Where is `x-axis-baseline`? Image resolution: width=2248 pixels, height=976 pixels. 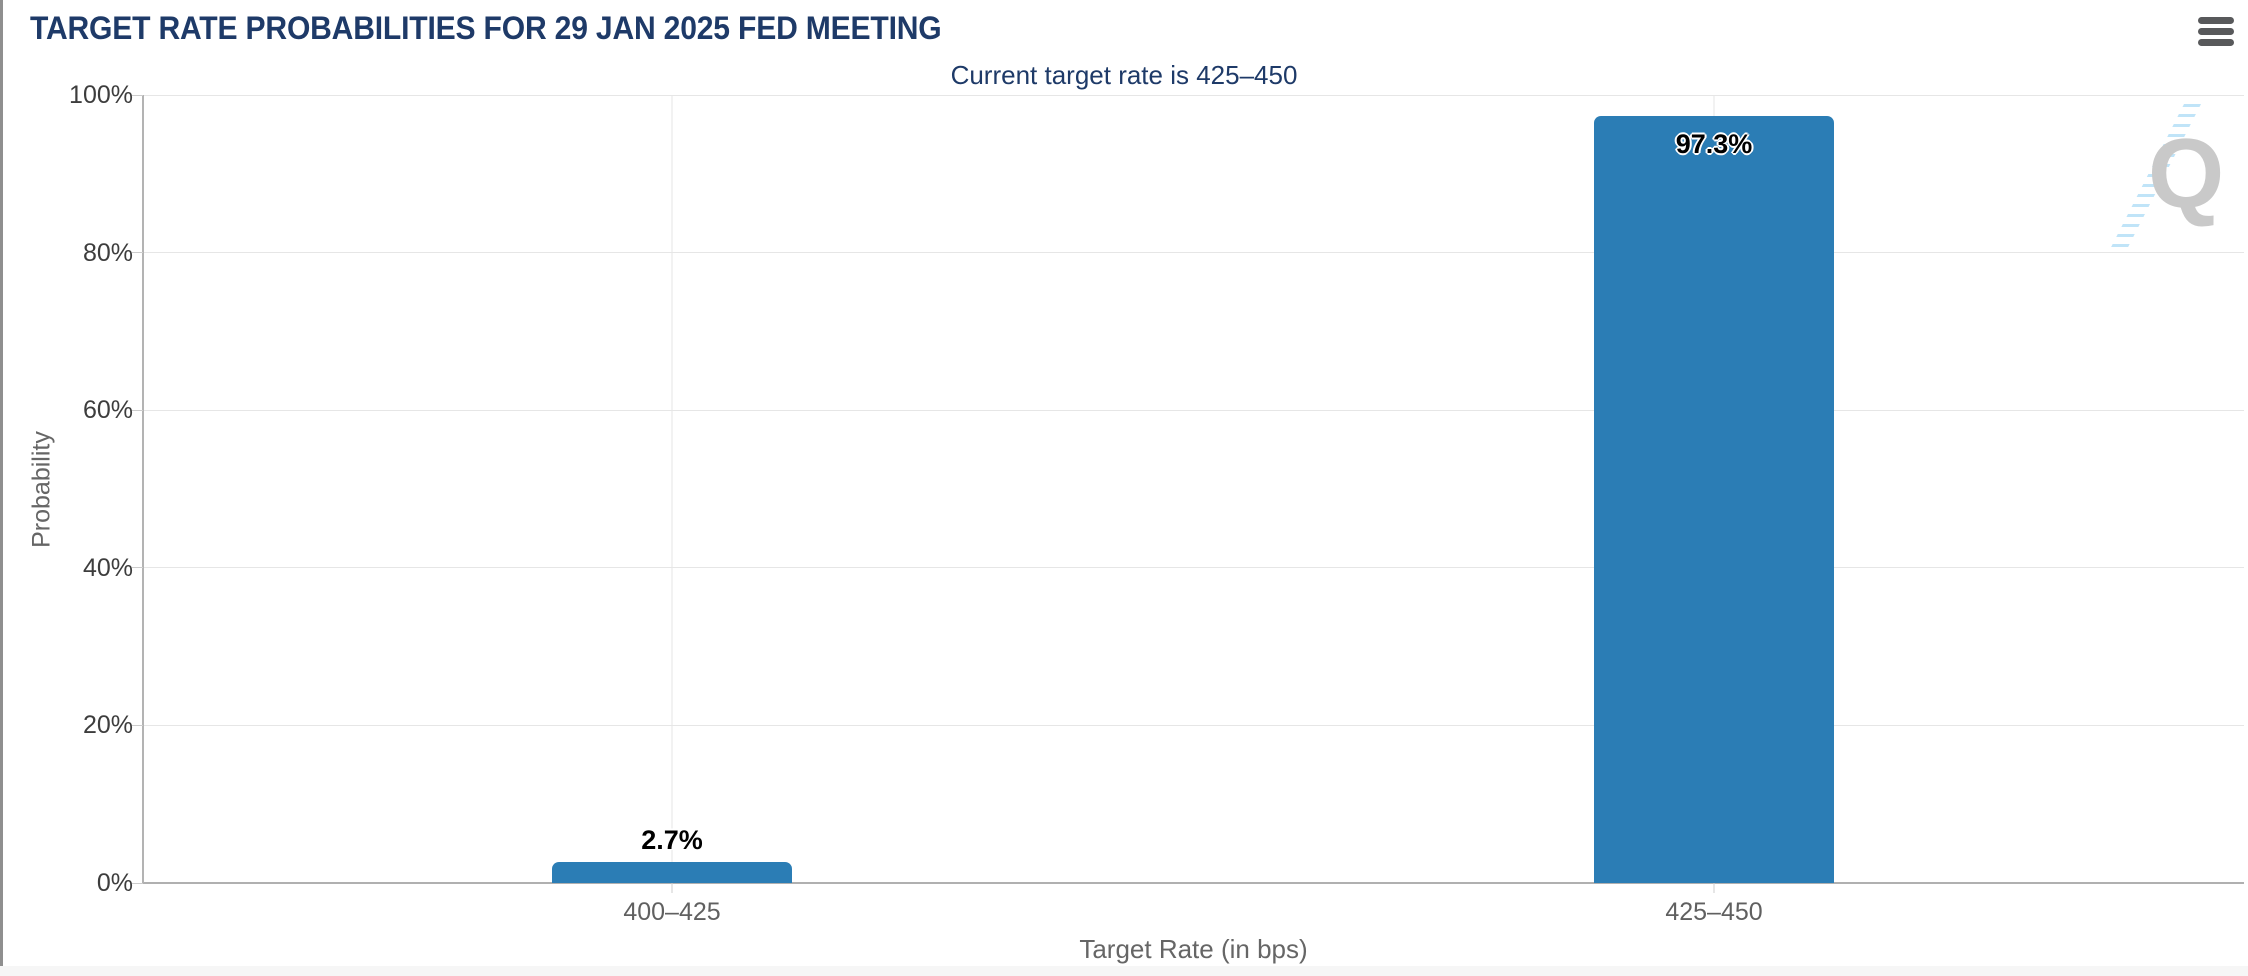
x-axis-baseline is located at coordinates (1193, 883).